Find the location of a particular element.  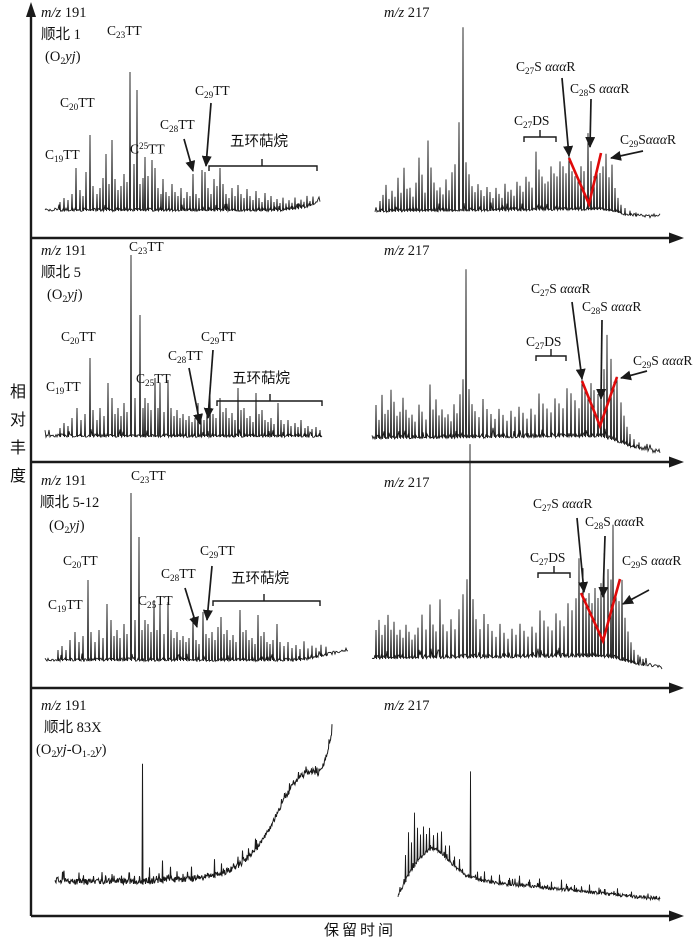

y-axis-label: 相对丰度 is located at coordinates (15, 439).